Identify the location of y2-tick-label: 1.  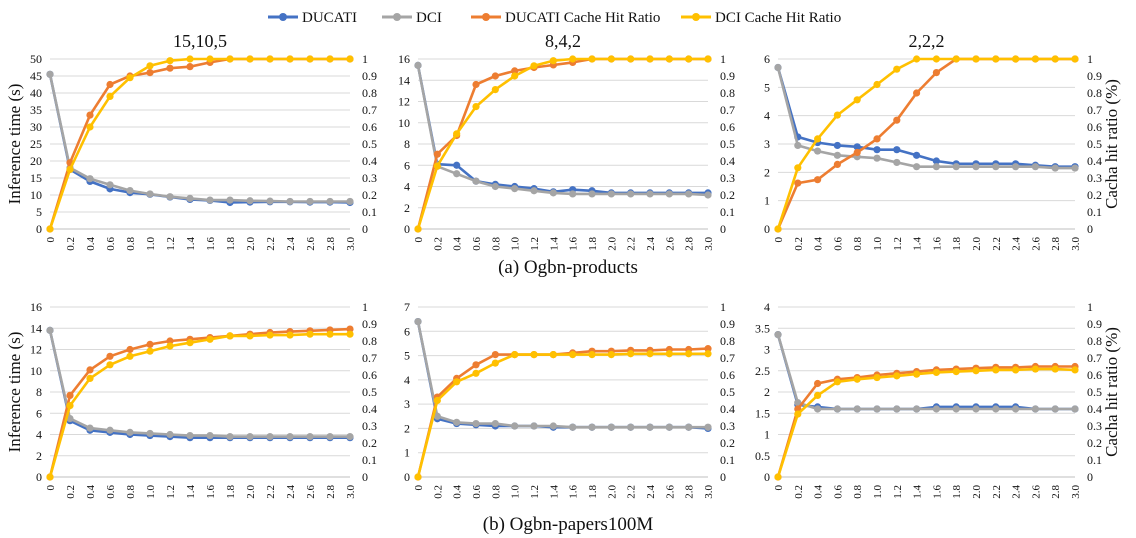
(365, 59).